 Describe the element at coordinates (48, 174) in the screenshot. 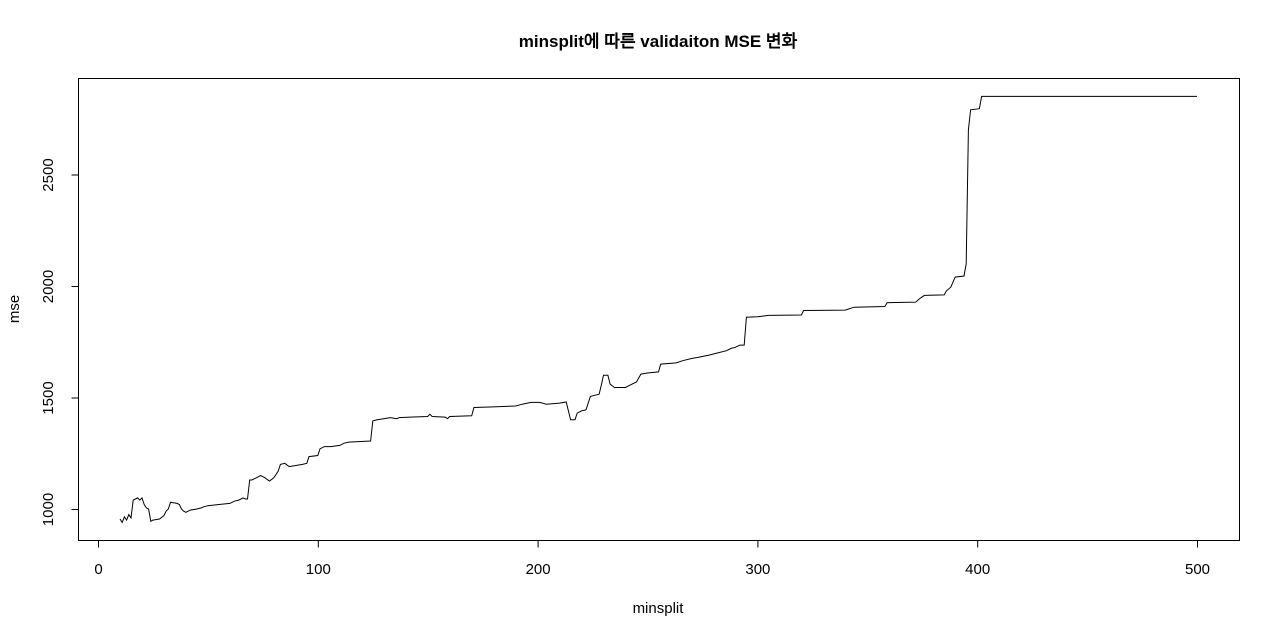

I see `y-tick-label: 2500` at that location.